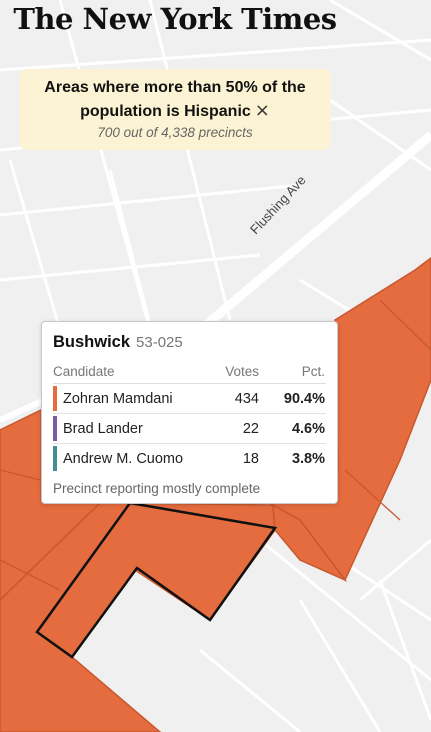 The image size is (431, 732). I want to click on candidate-name: Andrew M. Cuomo, so click(123, 458).